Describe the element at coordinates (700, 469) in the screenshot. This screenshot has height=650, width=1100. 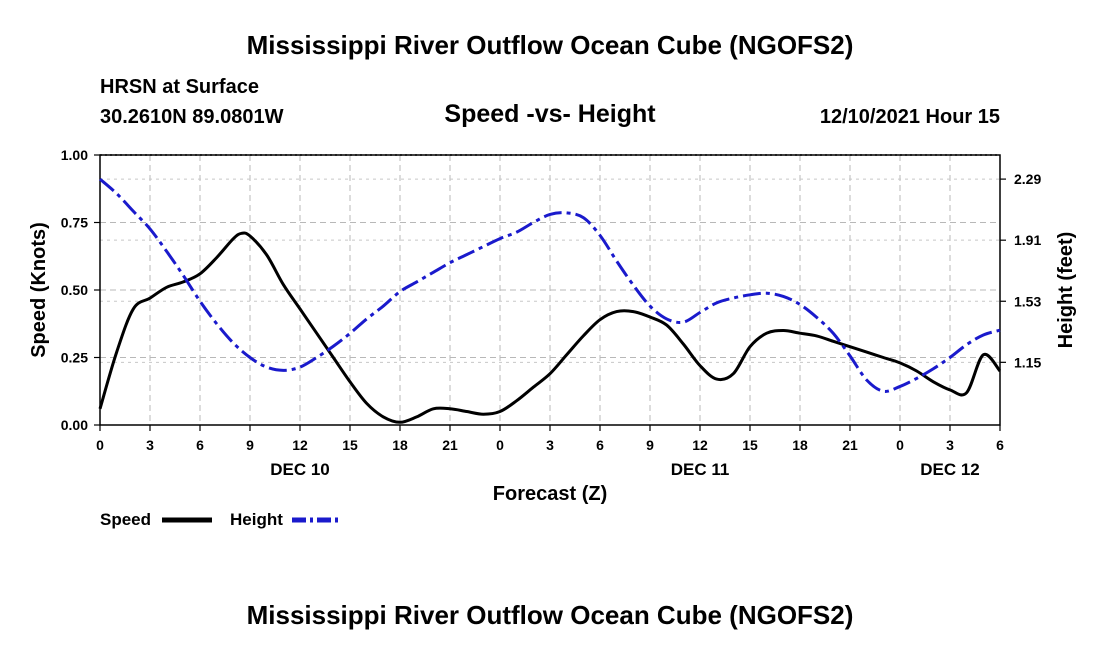
I see `date-label: DEC 11` at that location.